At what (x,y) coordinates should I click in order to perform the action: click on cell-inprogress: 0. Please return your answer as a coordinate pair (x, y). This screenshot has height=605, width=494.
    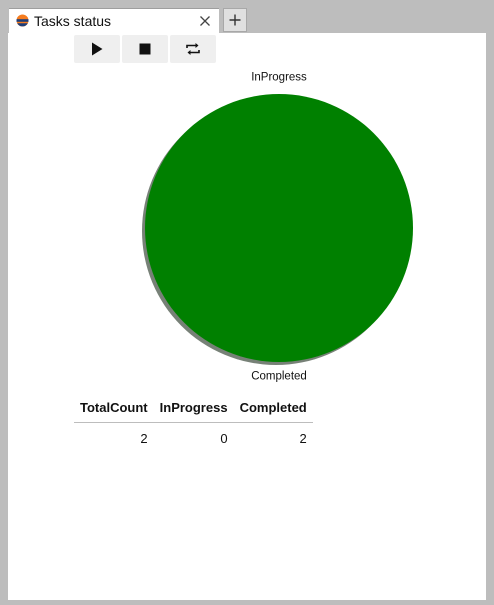
    Looking at the image, I should click on (224, 438).